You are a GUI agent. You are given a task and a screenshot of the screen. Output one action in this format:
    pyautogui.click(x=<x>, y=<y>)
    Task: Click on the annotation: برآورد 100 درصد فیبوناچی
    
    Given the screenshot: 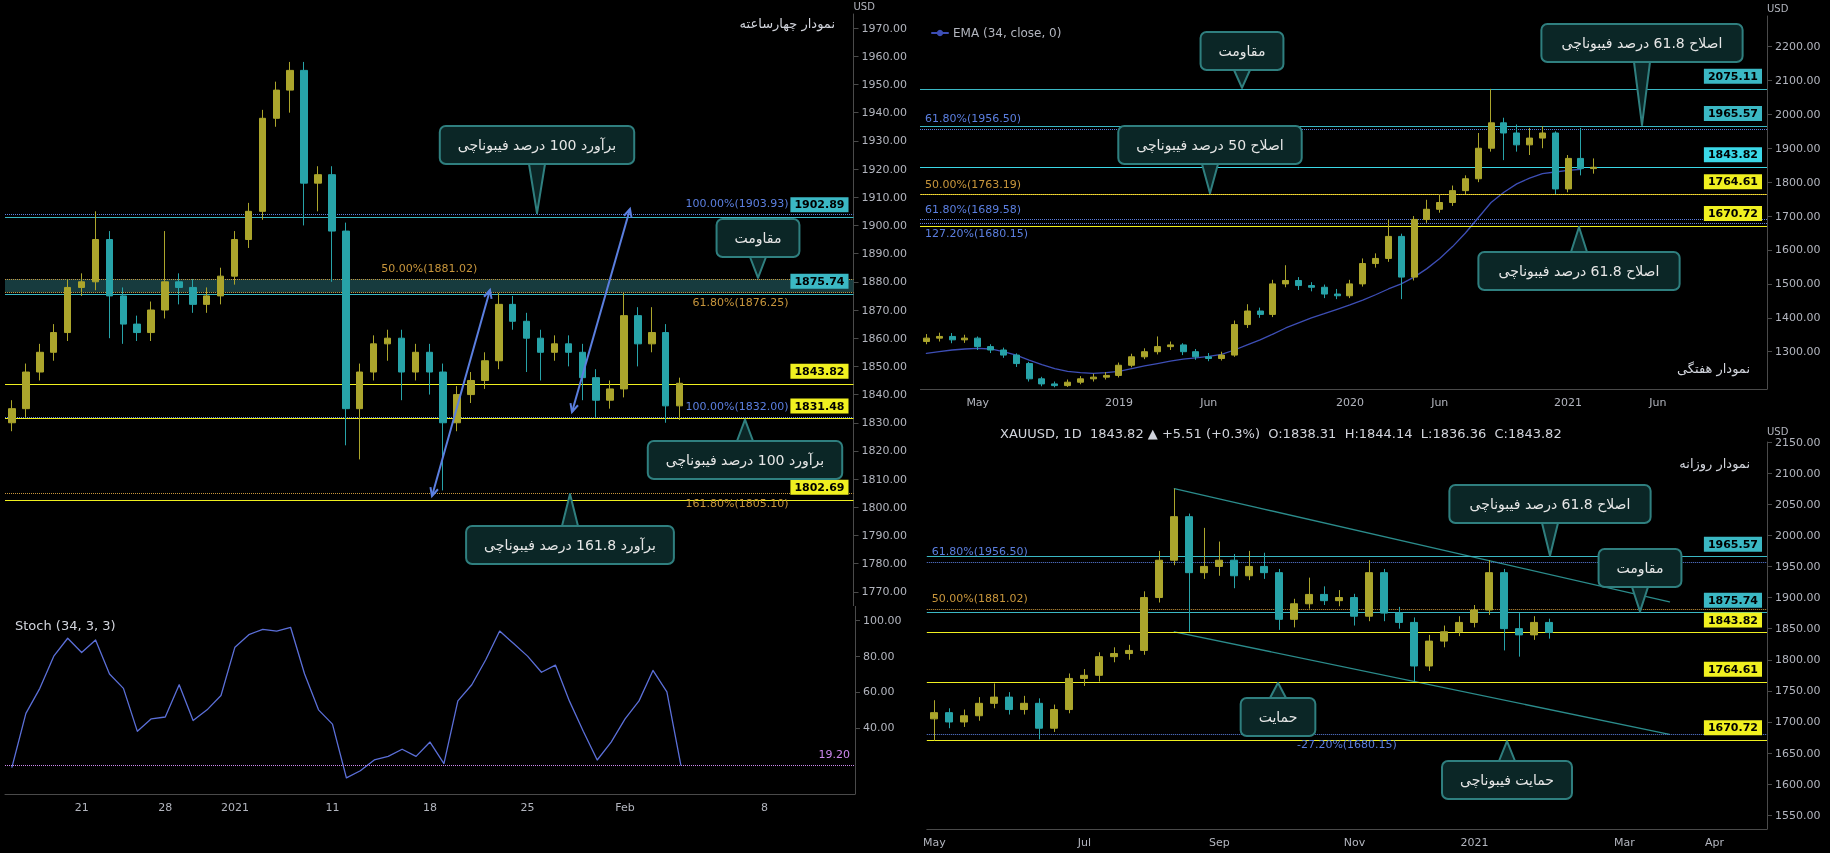 What is the action you would take?
    pyautogui.click(x=537, y=145)
    